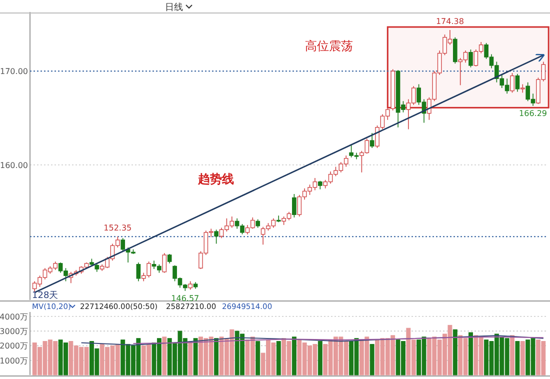  I want to click on y-tick-label: 3000万, so click(14, 331).